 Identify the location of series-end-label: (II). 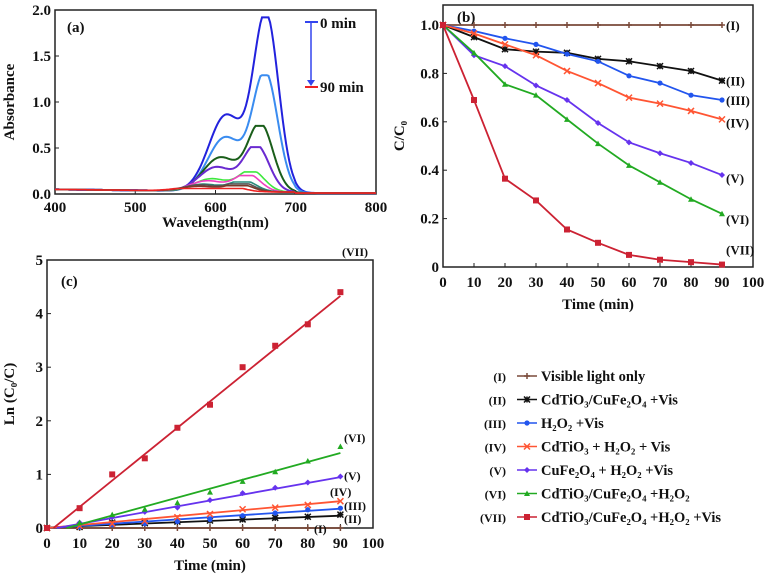
(352, 519).